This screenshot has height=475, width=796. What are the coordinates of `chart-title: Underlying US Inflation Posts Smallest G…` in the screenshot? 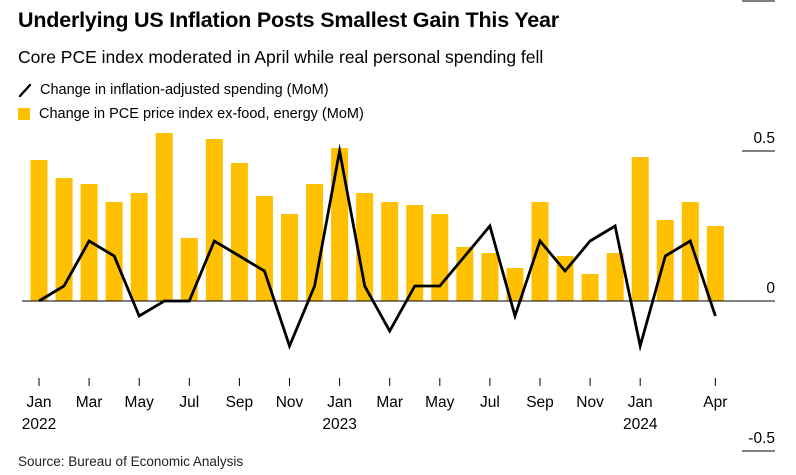 It's located at (288, 20).